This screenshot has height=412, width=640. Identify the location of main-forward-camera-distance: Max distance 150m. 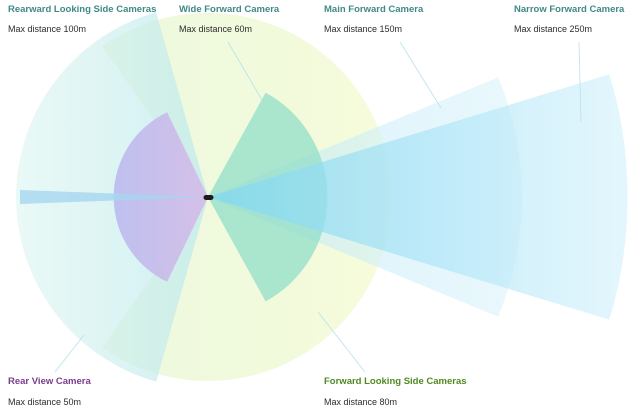
(363, 29).